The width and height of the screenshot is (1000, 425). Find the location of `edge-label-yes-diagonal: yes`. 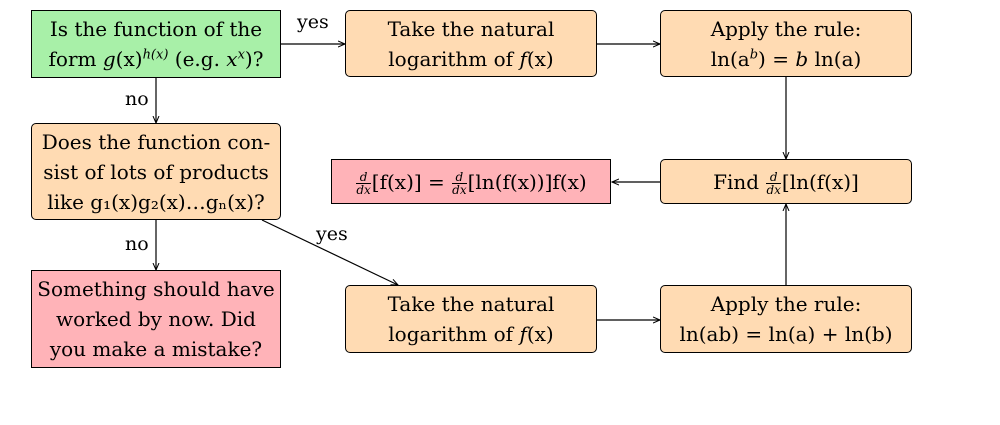

edge-label-yes-diagonal: yes is located at coordinates (332, 234).